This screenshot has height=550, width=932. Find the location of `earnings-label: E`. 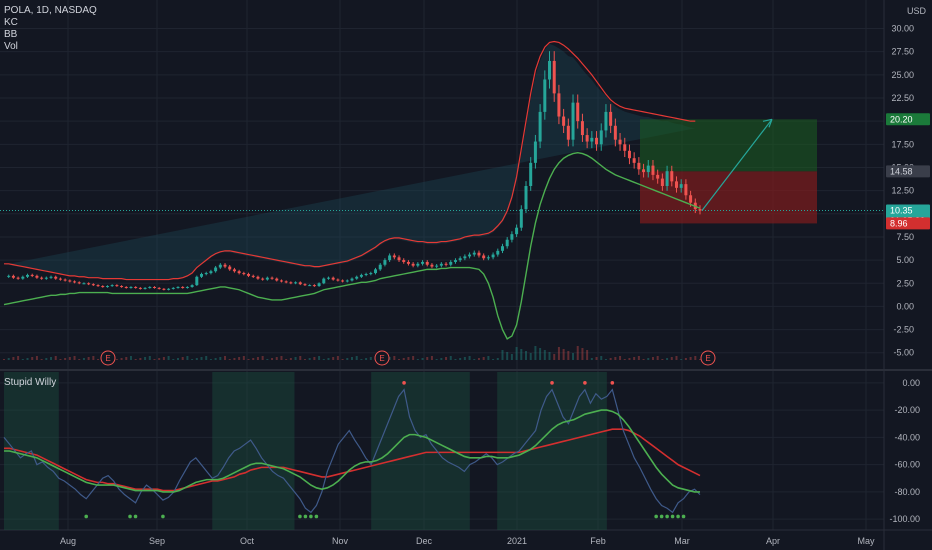

earnings-label: E is located at coordinates (707, 358).